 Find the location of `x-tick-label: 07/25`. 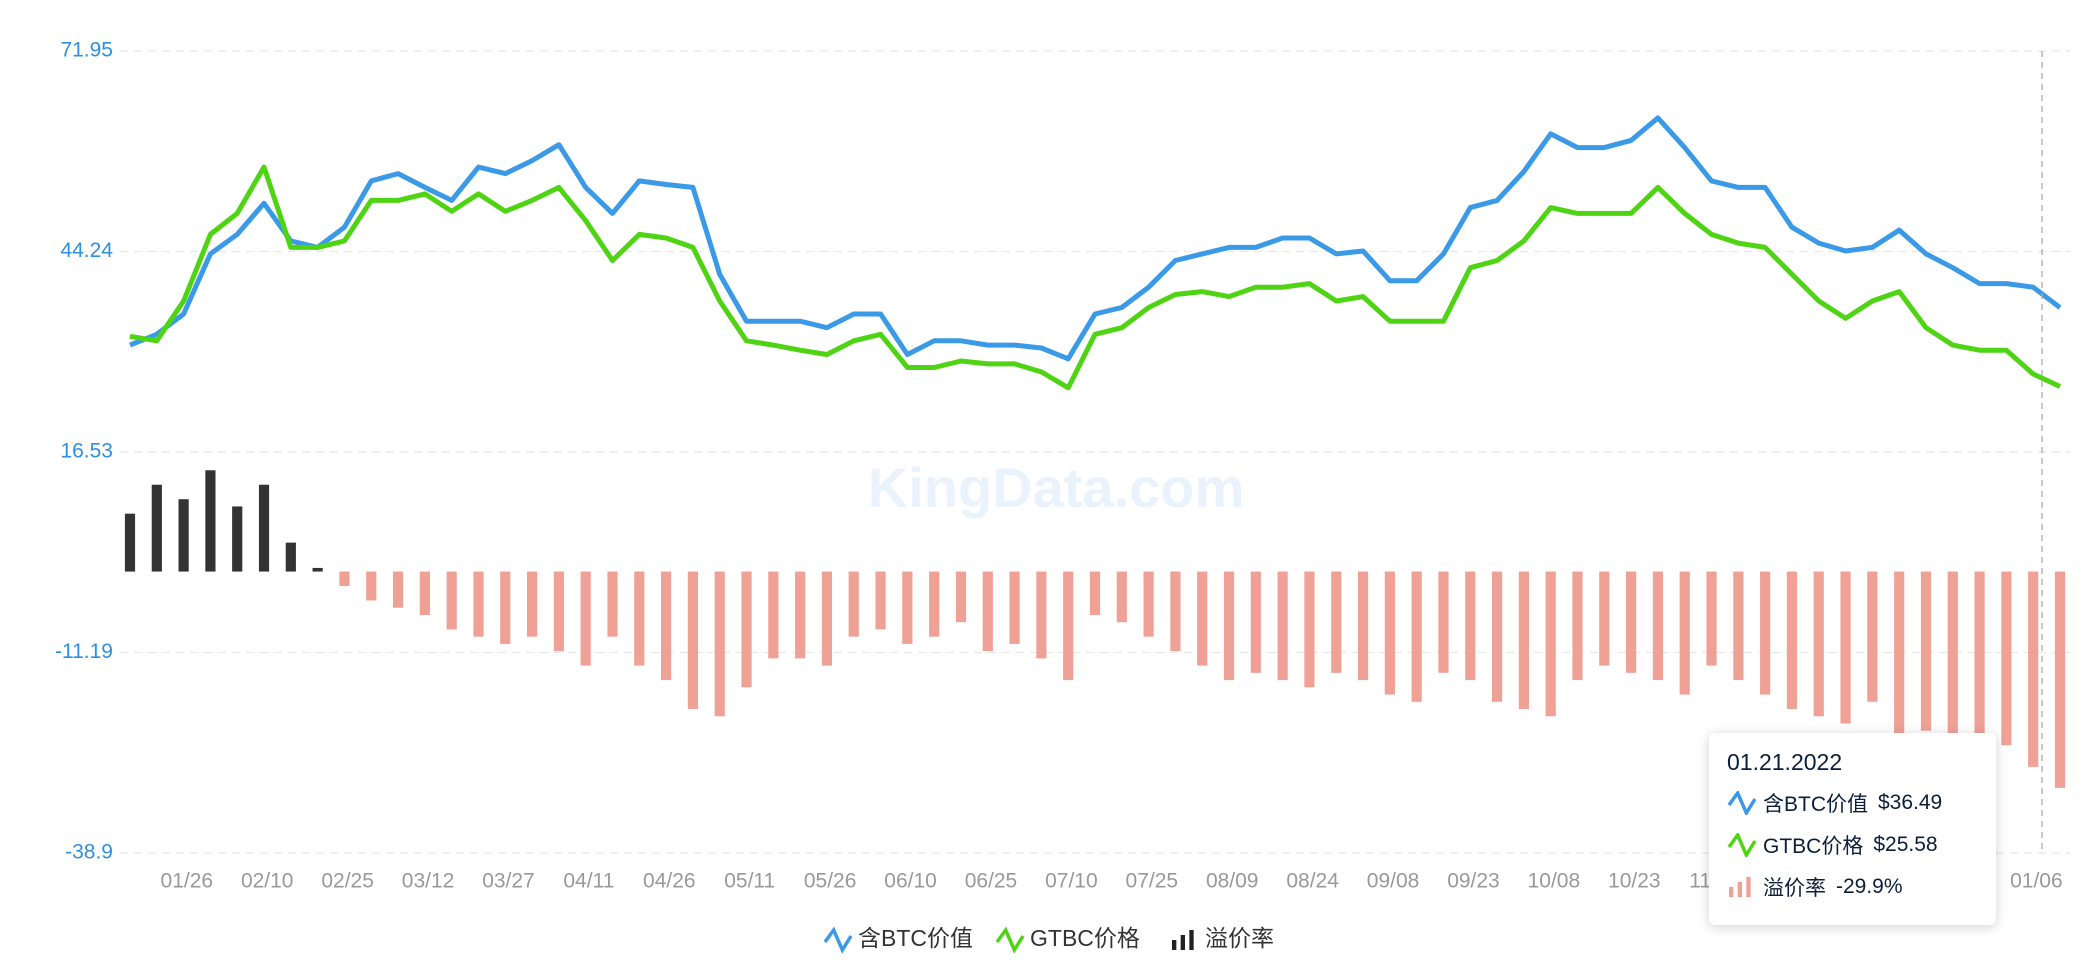

x-tick-label: 07/25 is located at coordinates (1152, 881).